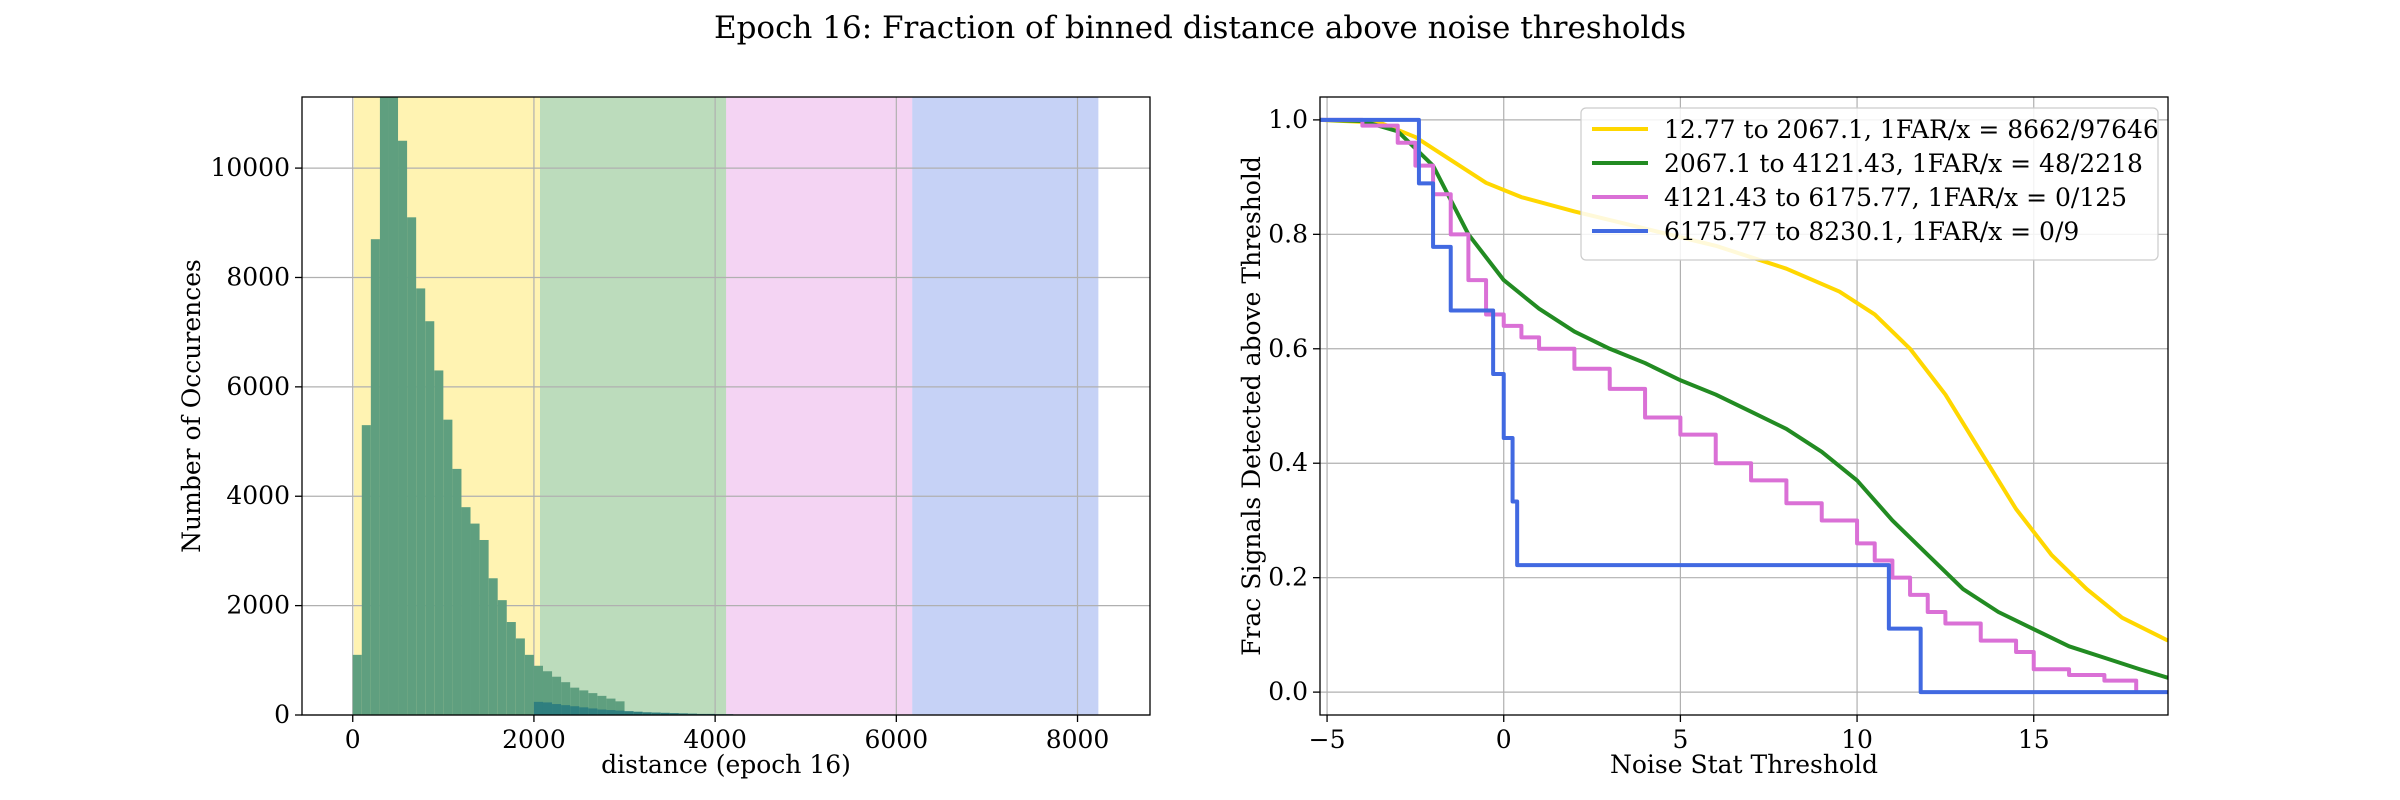 The height and width of the screenshot is (800, 2400). Describe the element at coordinates (715, 739) in the screenshot. I see `left-x-tick-label: 4000` at that location.